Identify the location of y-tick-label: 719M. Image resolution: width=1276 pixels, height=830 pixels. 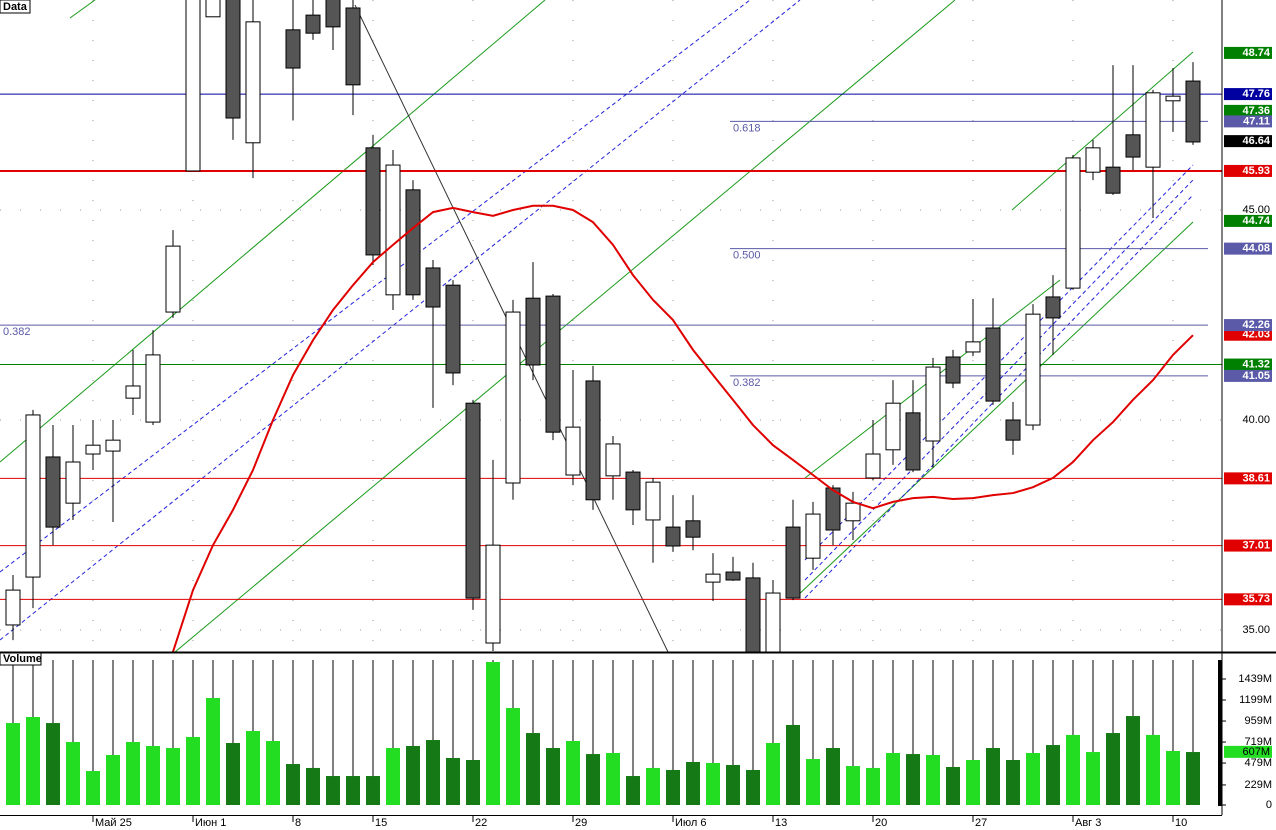
(1258, 742).